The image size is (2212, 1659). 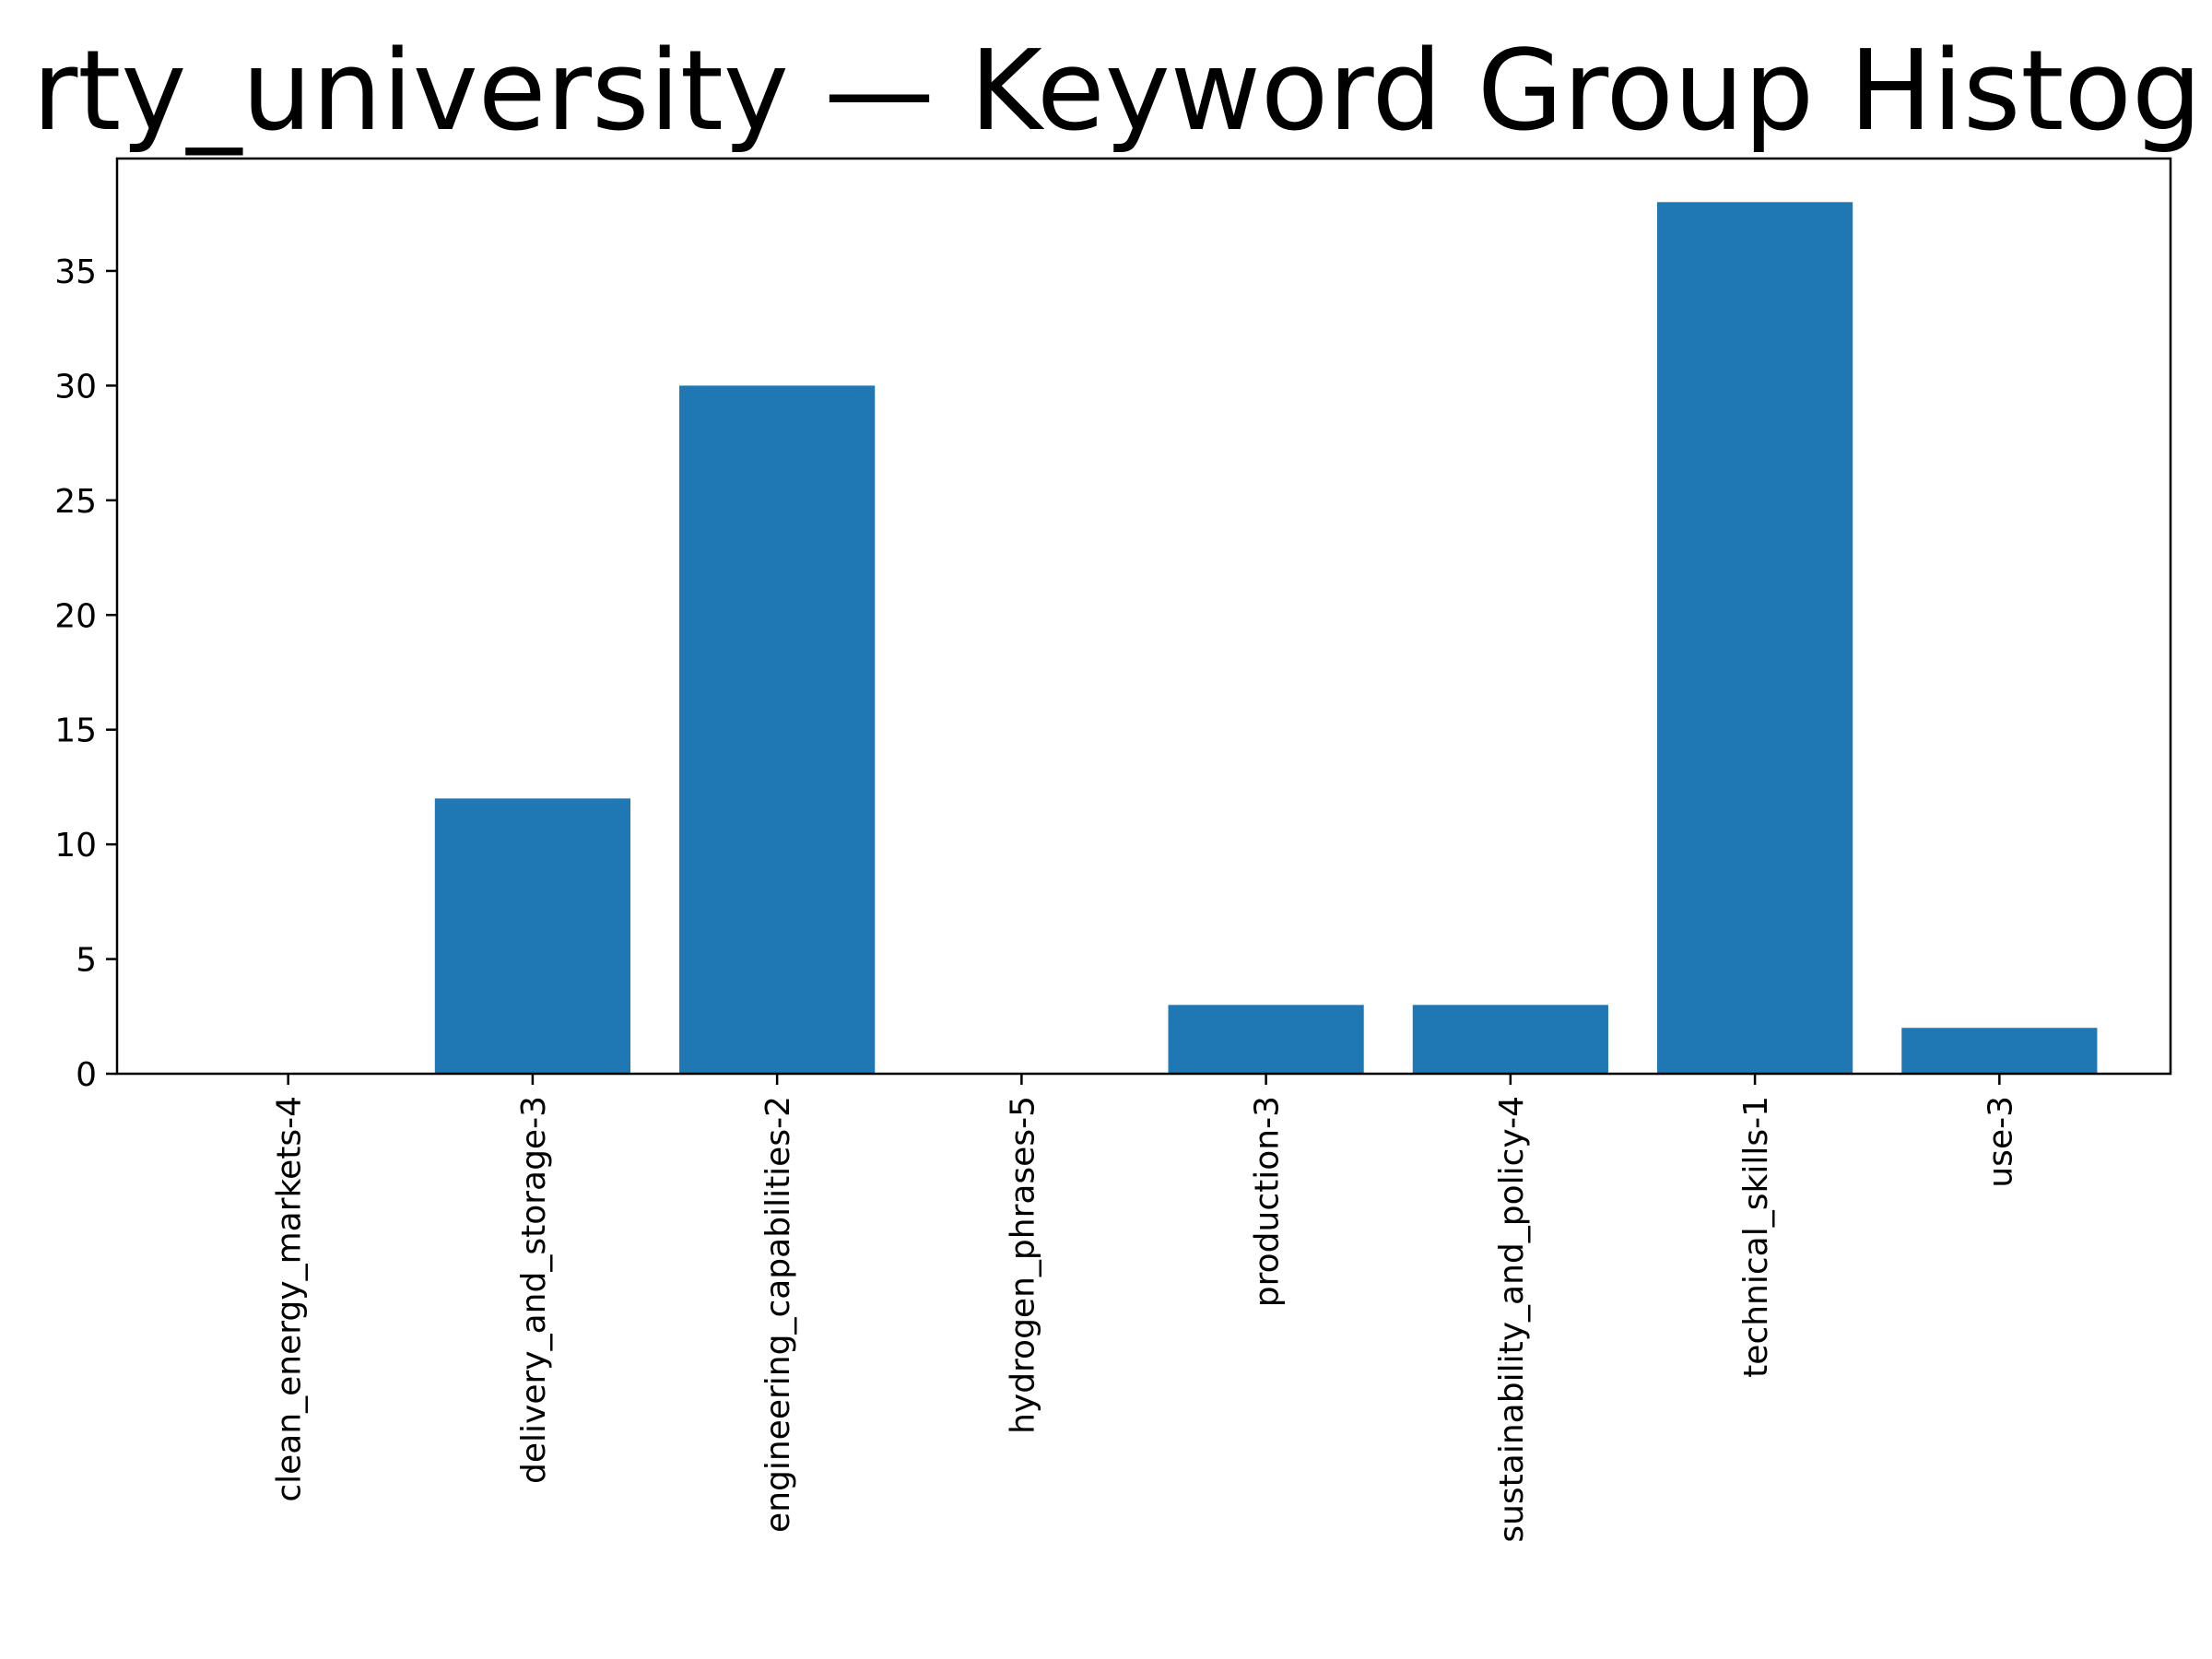 I want to click on x-tick-label: production-3, so click(x=1268, y=1201).